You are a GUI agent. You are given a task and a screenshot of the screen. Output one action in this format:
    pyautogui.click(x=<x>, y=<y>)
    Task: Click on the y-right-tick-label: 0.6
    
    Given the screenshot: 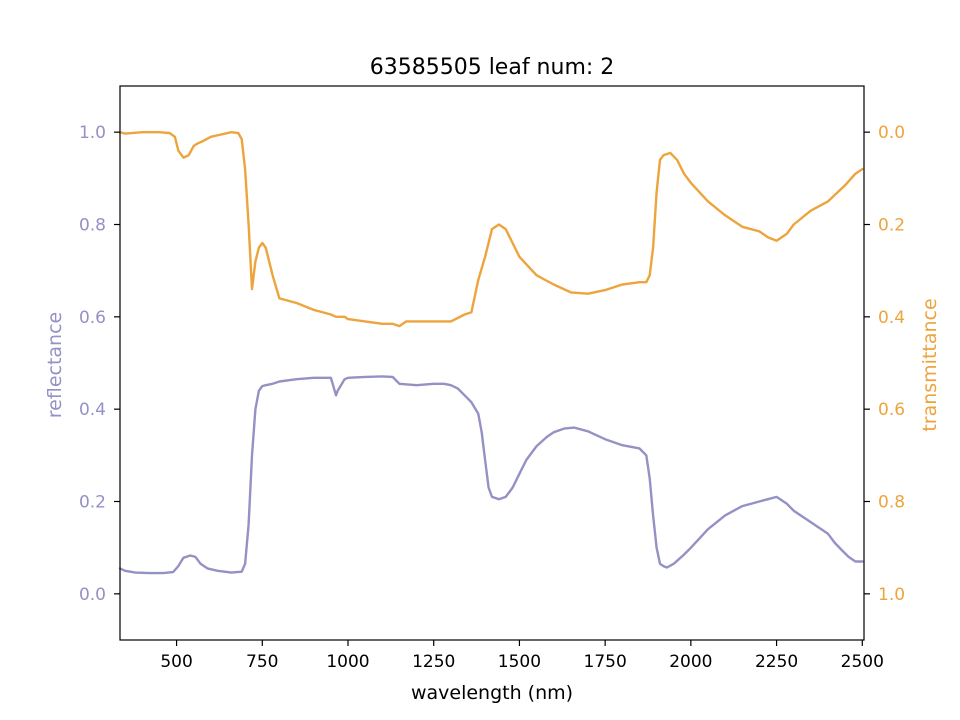 What is the action you would take?
    pyautogui.click(x=891, y=410)
    